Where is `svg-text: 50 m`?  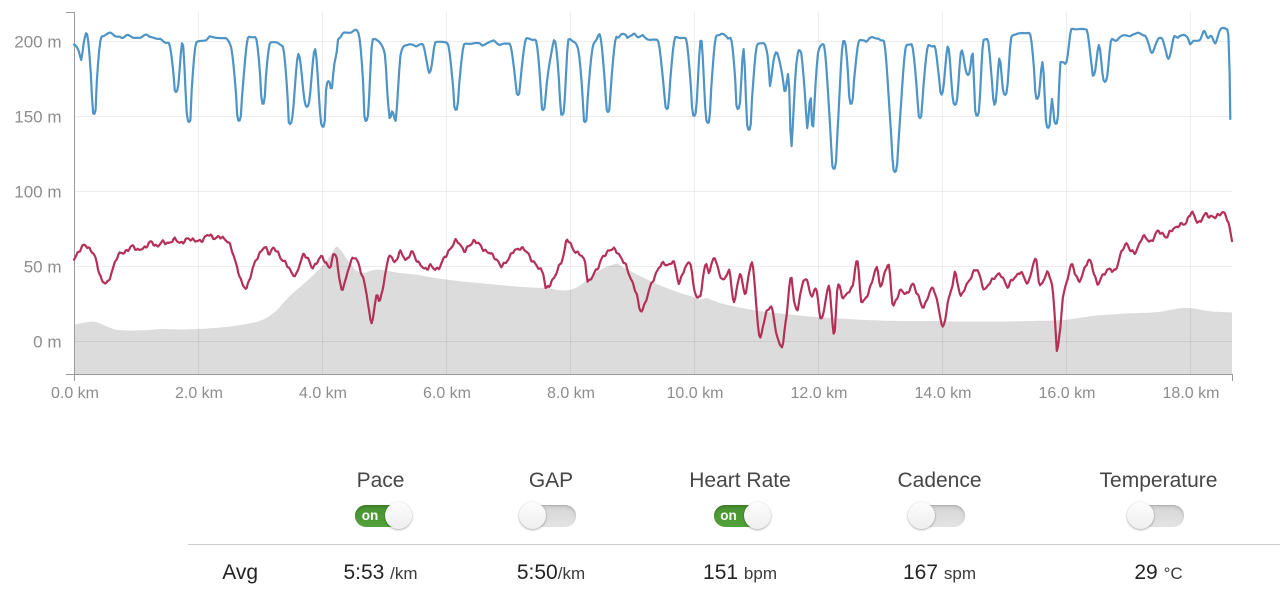
svg-text: 50 m is located at coordinates (43, 267).